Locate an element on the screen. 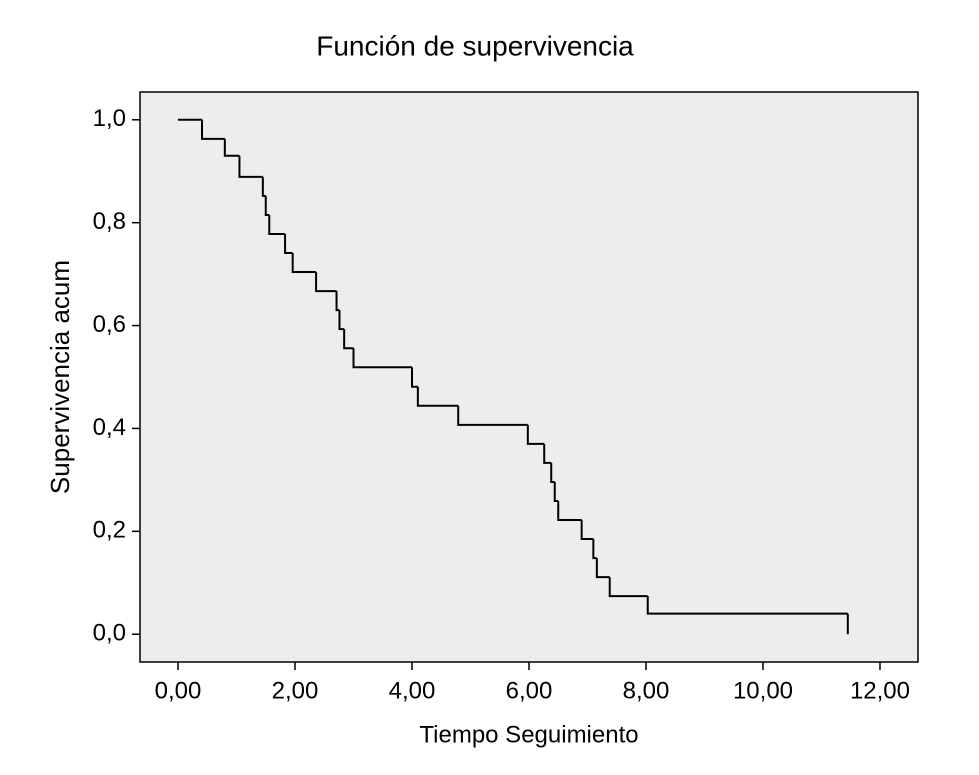 This screenshot has height=775, width=979. x-tick-label: 2,00 is located at coordinates (295, 690).